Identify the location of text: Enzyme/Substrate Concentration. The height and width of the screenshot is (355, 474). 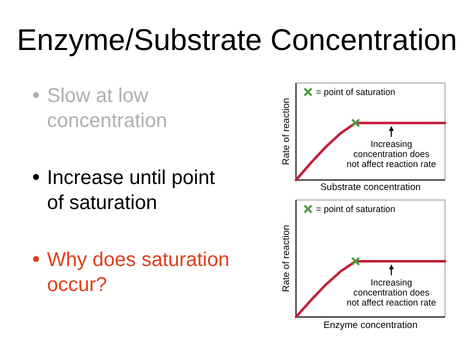
(237, 40).